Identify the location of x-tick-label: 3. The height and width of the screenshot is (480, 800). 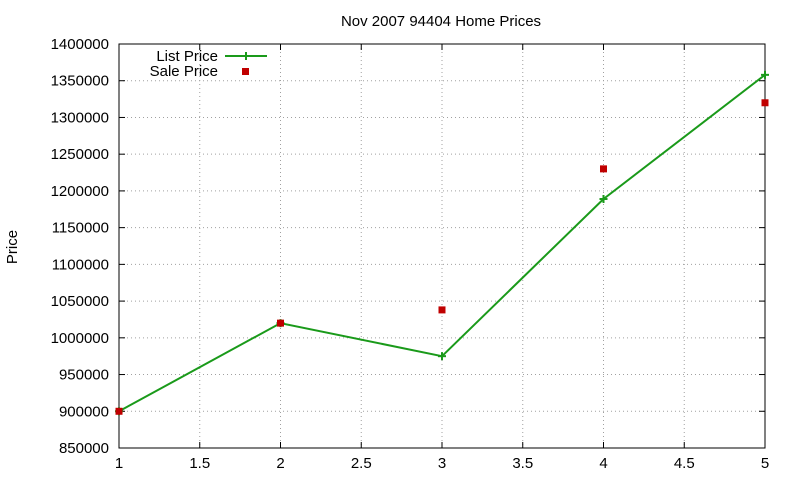
(442, 463).